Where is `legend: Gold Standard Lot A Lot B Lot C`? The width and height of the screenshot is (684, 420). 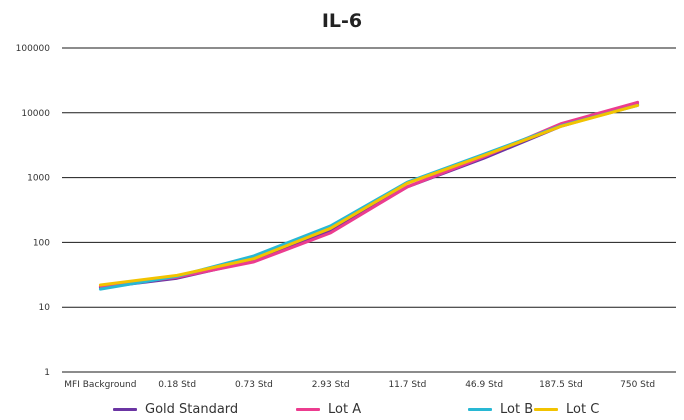 legend: Gold Standard Lot A Lot B Lot C is located at coordinates (342, 410).